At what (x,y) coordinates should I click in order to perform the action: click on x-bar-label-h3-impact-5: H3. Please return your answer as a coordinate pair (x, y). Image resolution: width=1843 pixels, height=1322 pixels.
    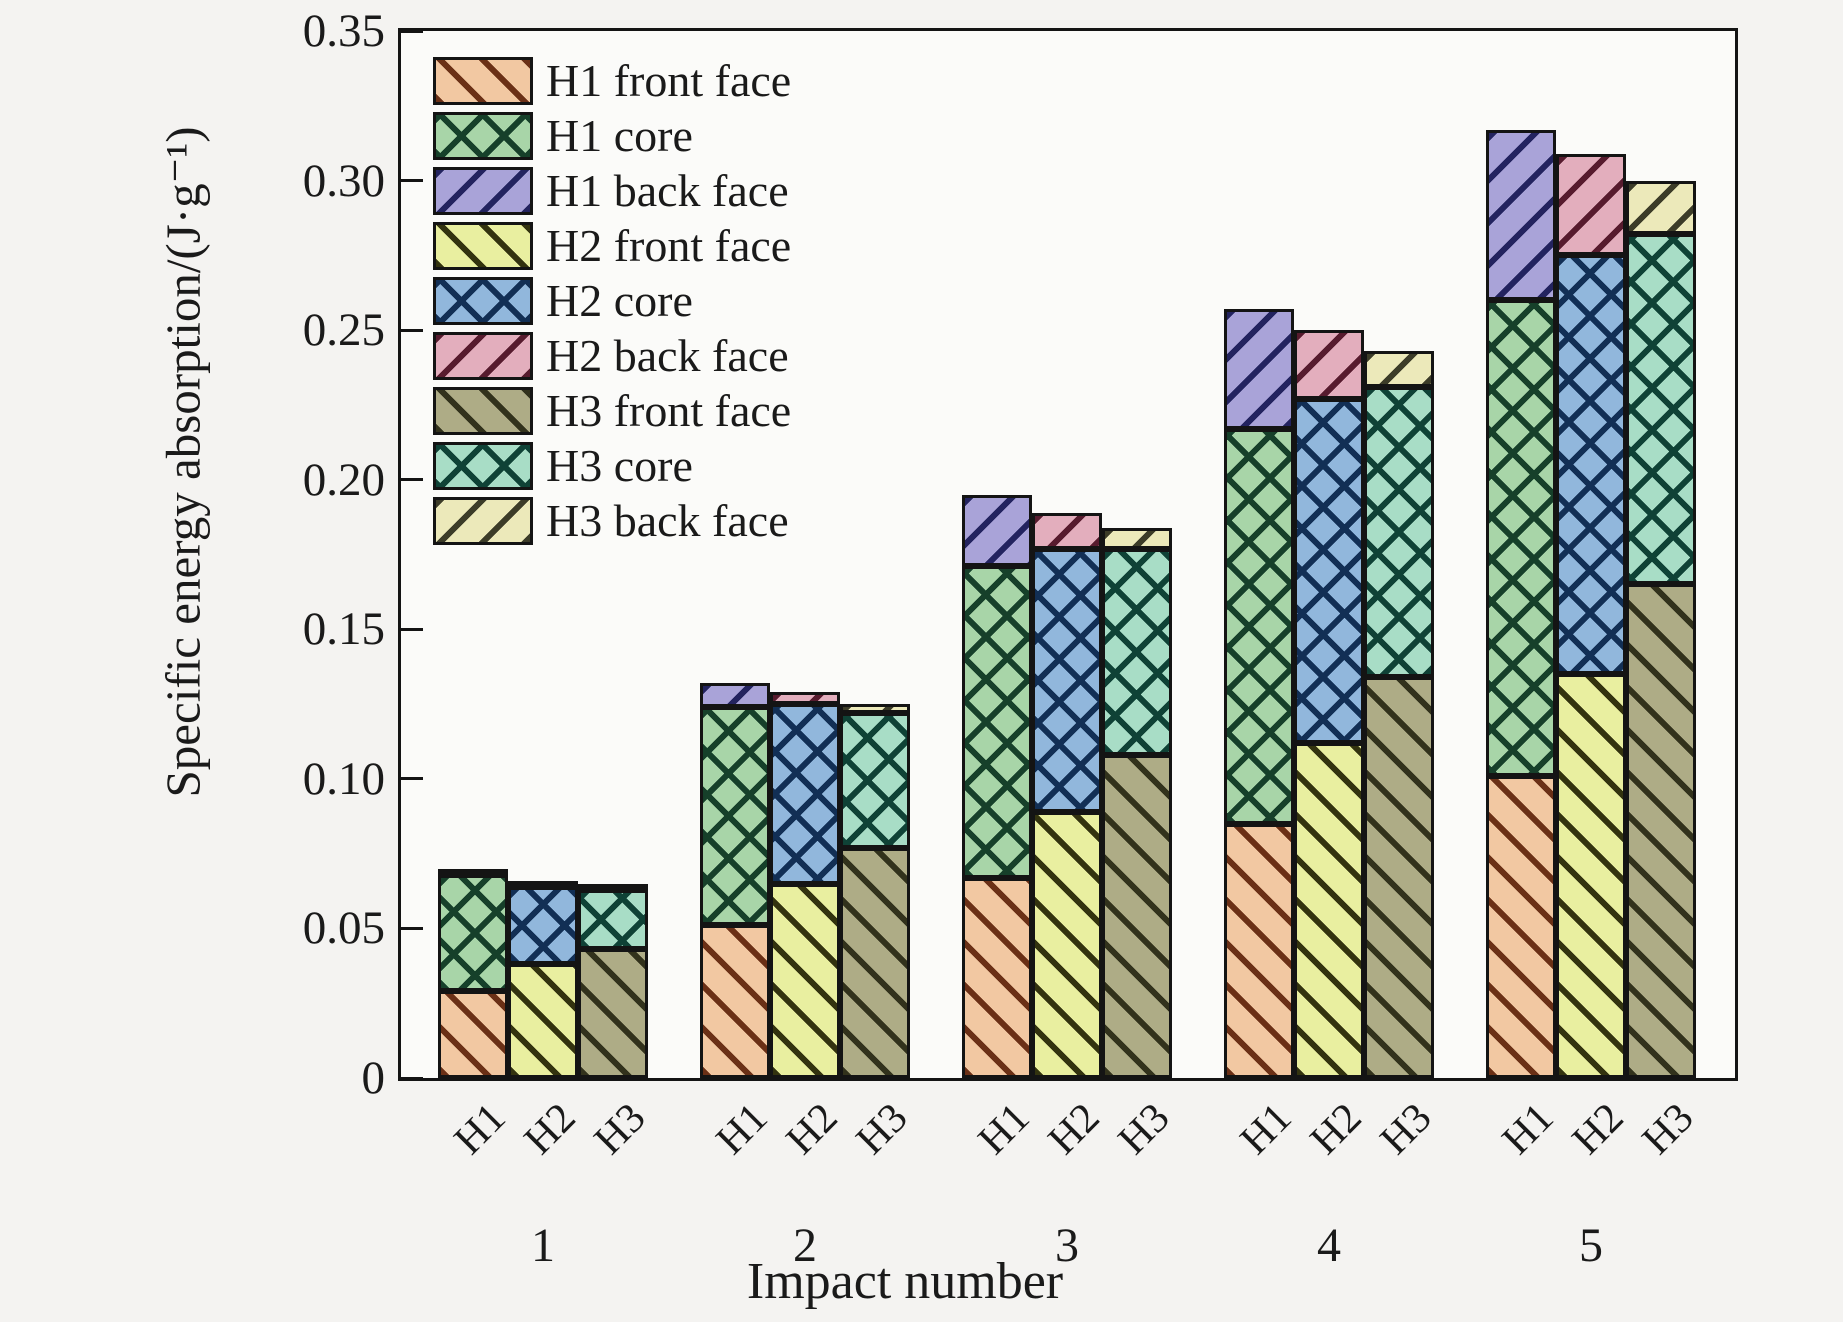
    Looking at the image, I should click on (1668, 1129).